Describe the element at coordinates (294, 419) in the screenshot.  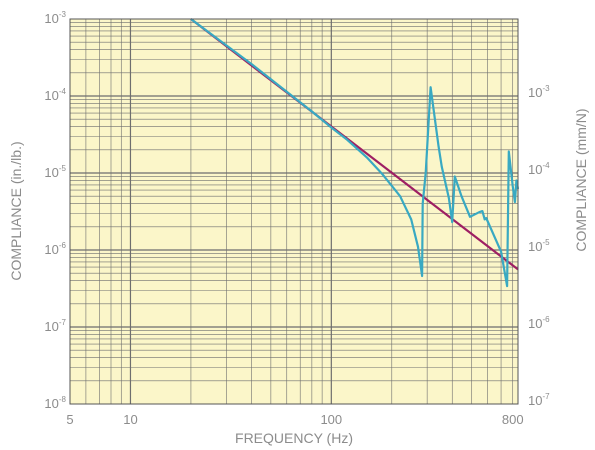
I see `x-tick-labels: 5 10 100 800` at that location.